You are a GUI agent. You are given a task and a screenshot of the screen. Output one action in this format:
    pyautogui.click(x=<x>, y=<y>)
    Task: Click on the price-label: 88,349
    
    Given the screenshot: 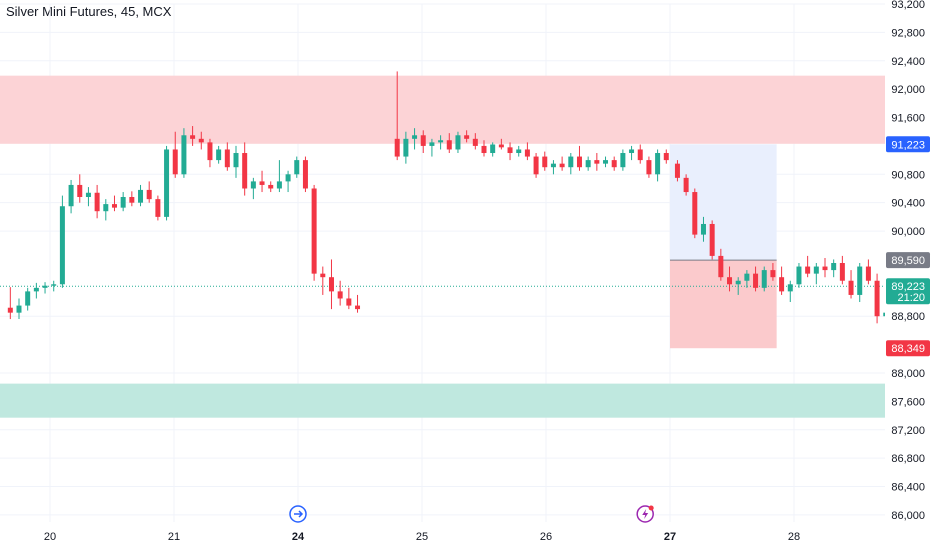 What is the action you would take?
    pyautogui.click(x=908, y=349)
    